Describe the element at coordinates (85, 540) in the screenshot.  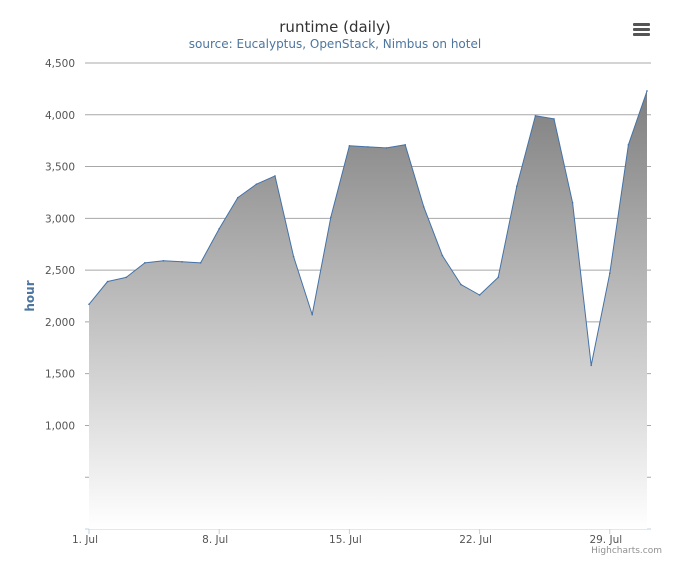
I see `x-tick-label: 1. Jul` at that location.